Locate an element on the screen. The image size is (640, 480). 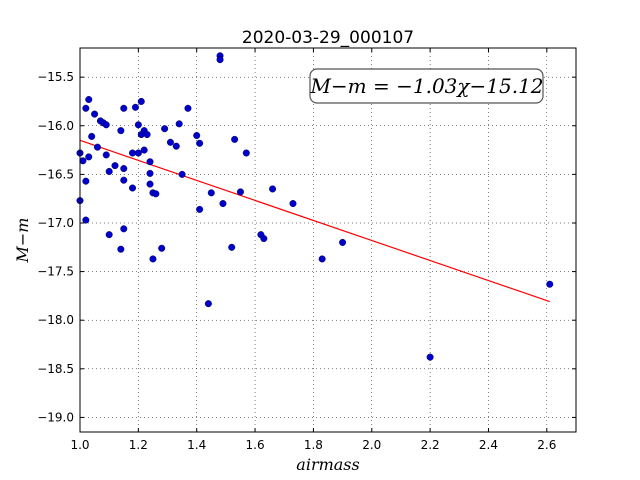
y-tick-label: −16.5 is located at coordinates (55, 174).